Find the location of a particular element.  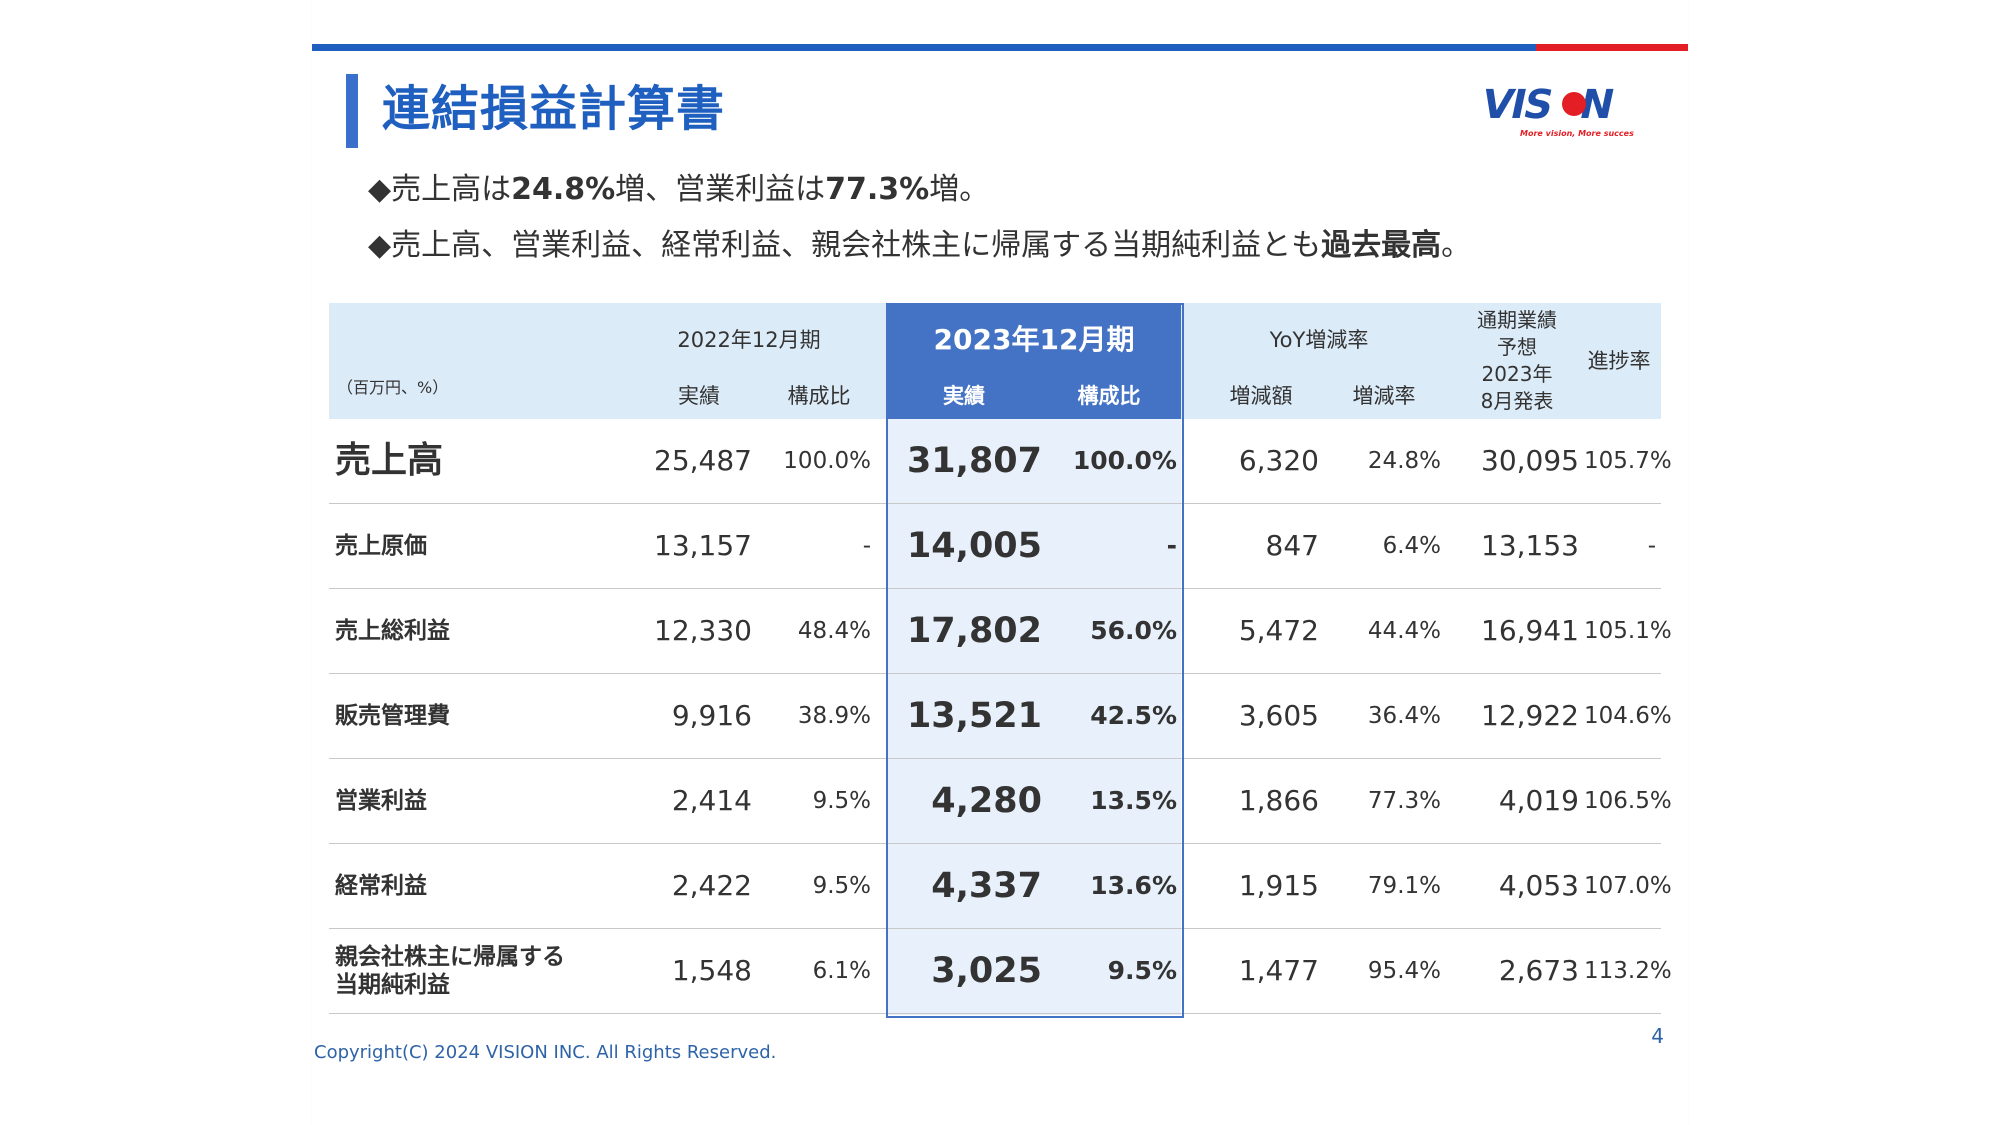

row-label: 売上総利益 is located at coordinates (392, 631).